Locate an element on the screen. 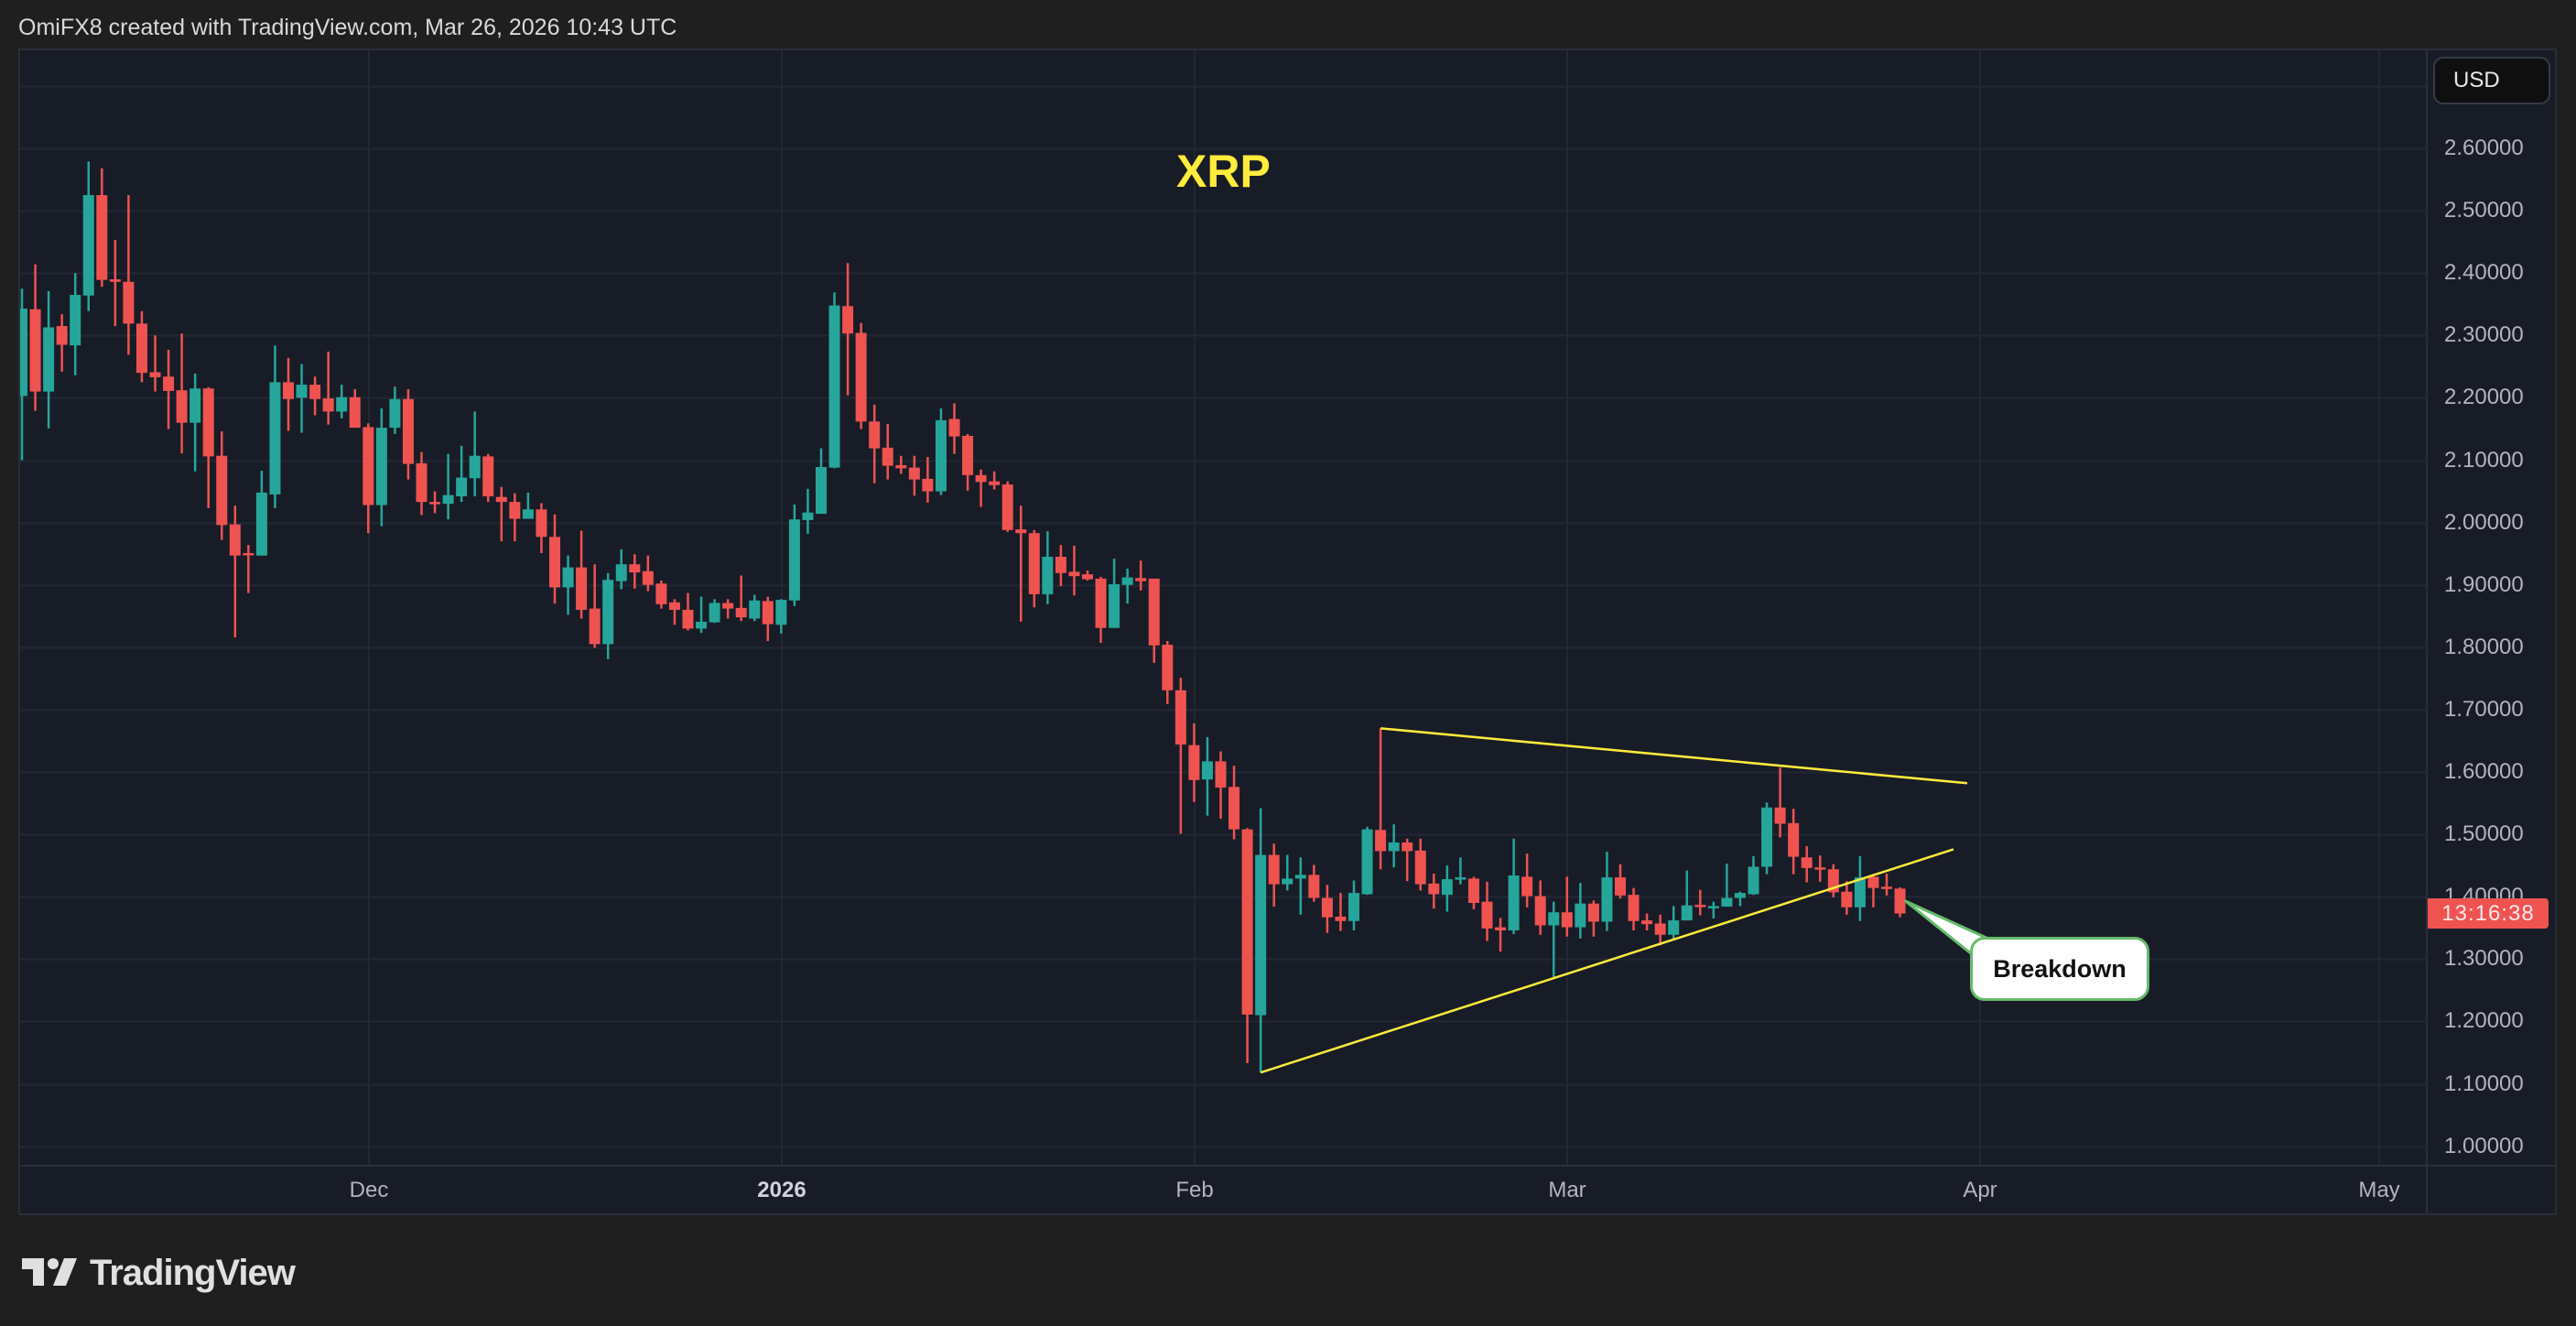 This screenshot has height=1326, width=2576. upper-resistance-trendline is located at coordinates (1674, 756).